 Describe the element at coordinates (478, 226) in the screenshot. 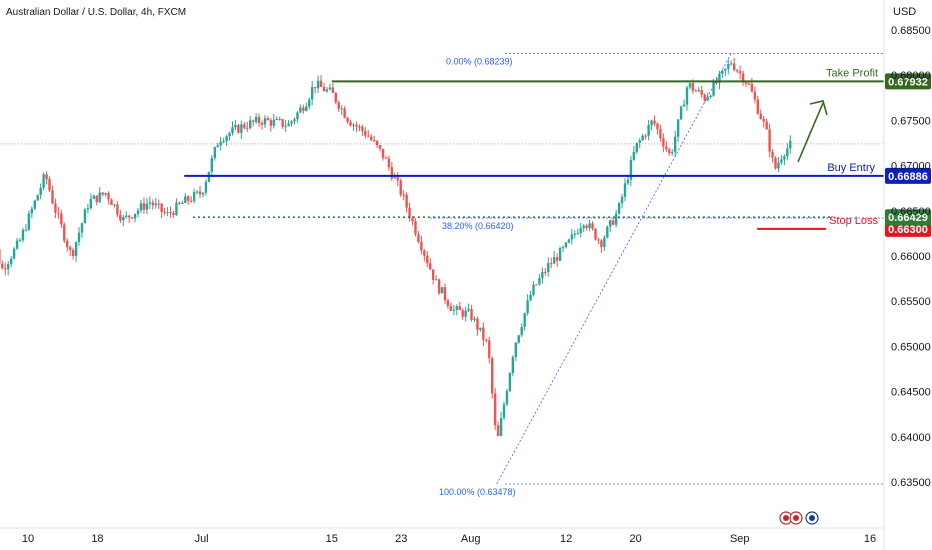

I see `fibonacci-level-label: 38.20% (0.66420)` at that location.